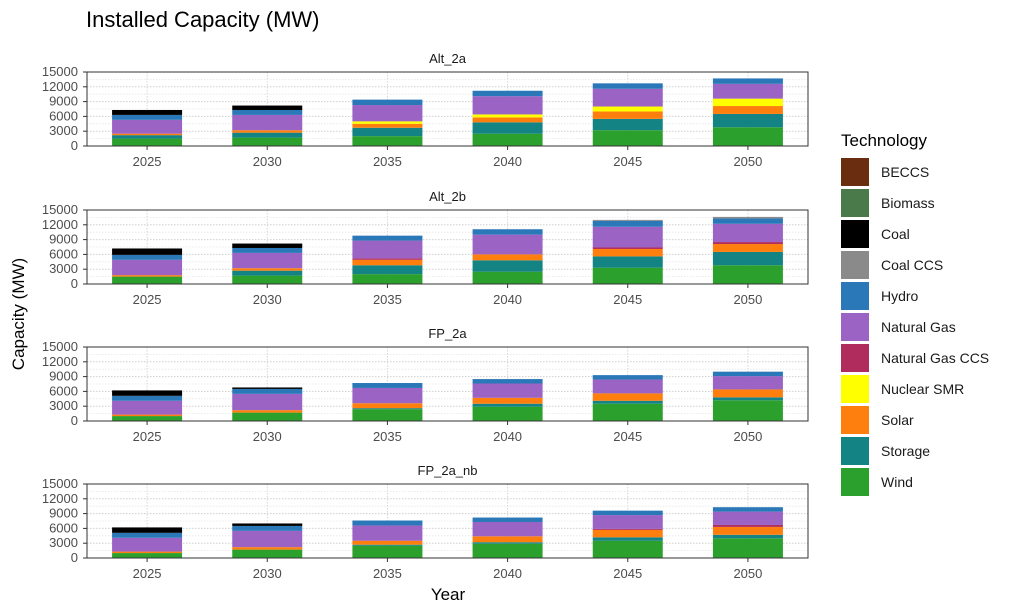  I want to click on bar-Alt_2a-2035-storage, so click(387, 132).